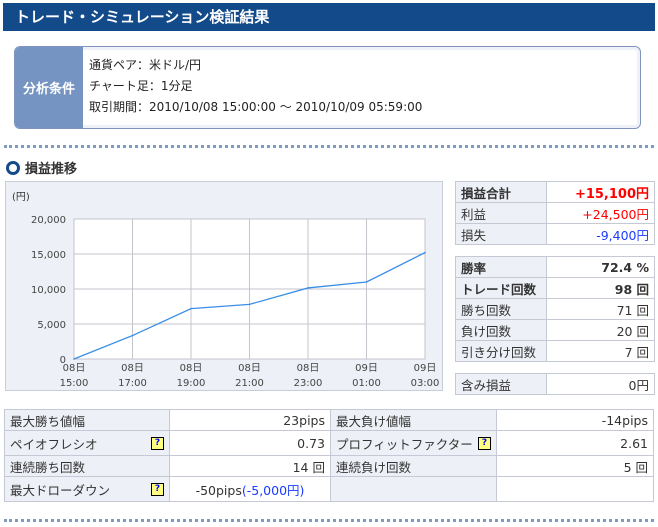 This screenshot has height=527, width=658. I want to click on trade-count-label: トレード回数, so click(501, 288).